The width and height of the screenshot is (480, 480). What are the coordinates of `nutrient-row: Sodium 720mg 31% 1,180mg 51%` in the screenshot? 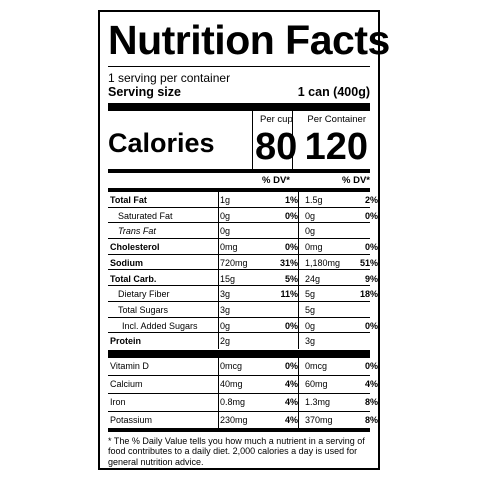 It's located at (243, 263).